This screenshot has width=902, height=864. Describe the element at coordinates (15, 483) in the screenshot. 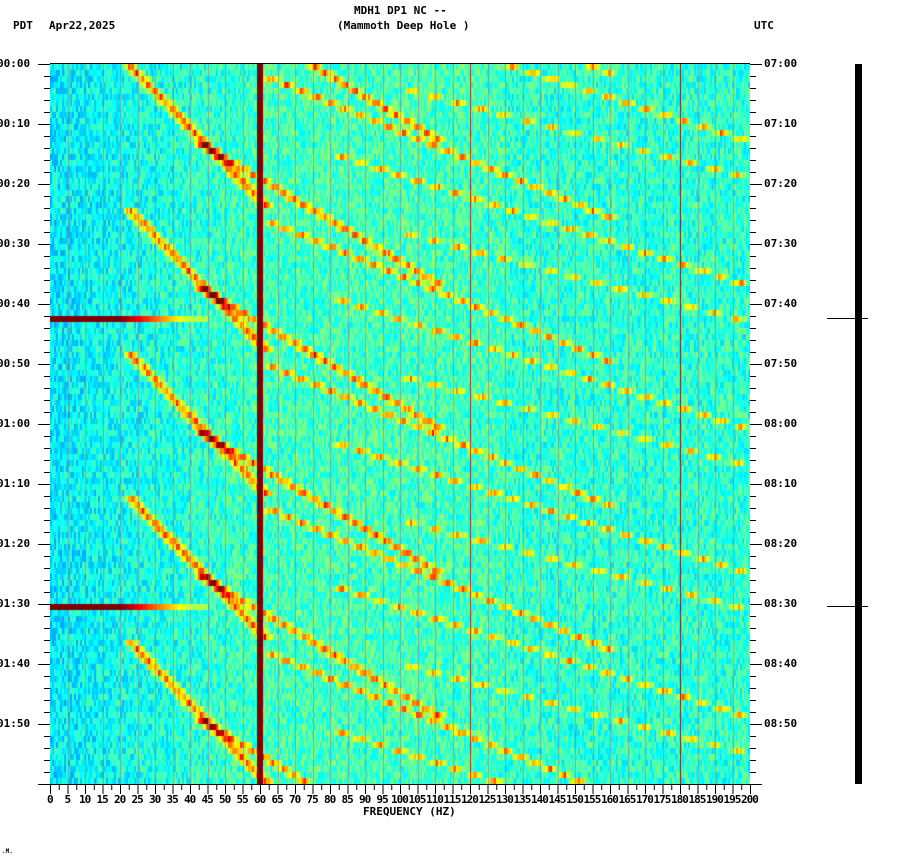

I see `time-tick-left: 01:10` at that location.